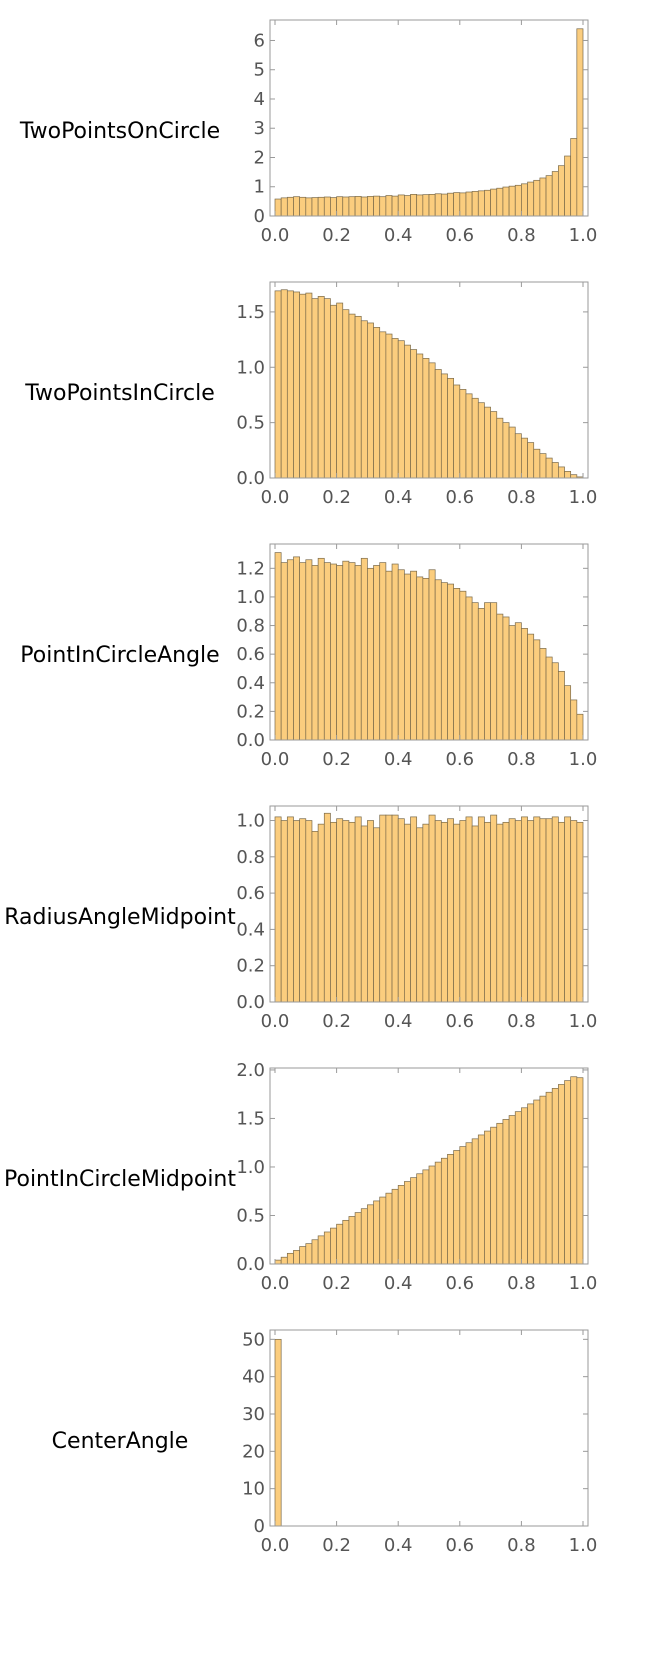 The width and height of the screenshot is (648, 1674). What do you see at coordinates (259, 187) in the screenshot?
I see `y-tick-label: 1` at bounding box center [259, 187].